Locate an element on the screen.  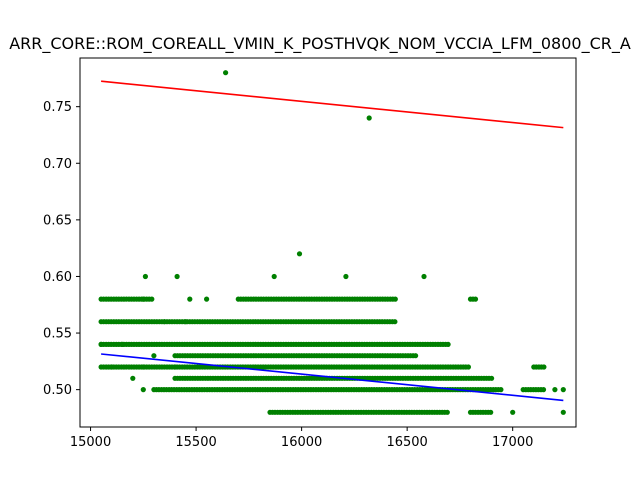
x-tick-label: 15500 is located at coordinates (195, 442).